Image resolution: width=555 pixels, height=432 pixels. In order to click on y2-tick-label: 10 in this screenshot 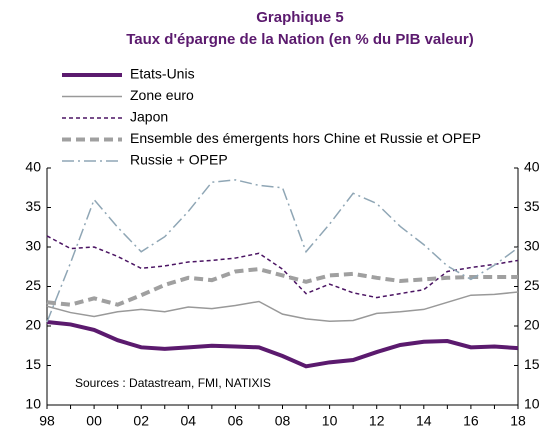, I will do `click(532, 404)`.